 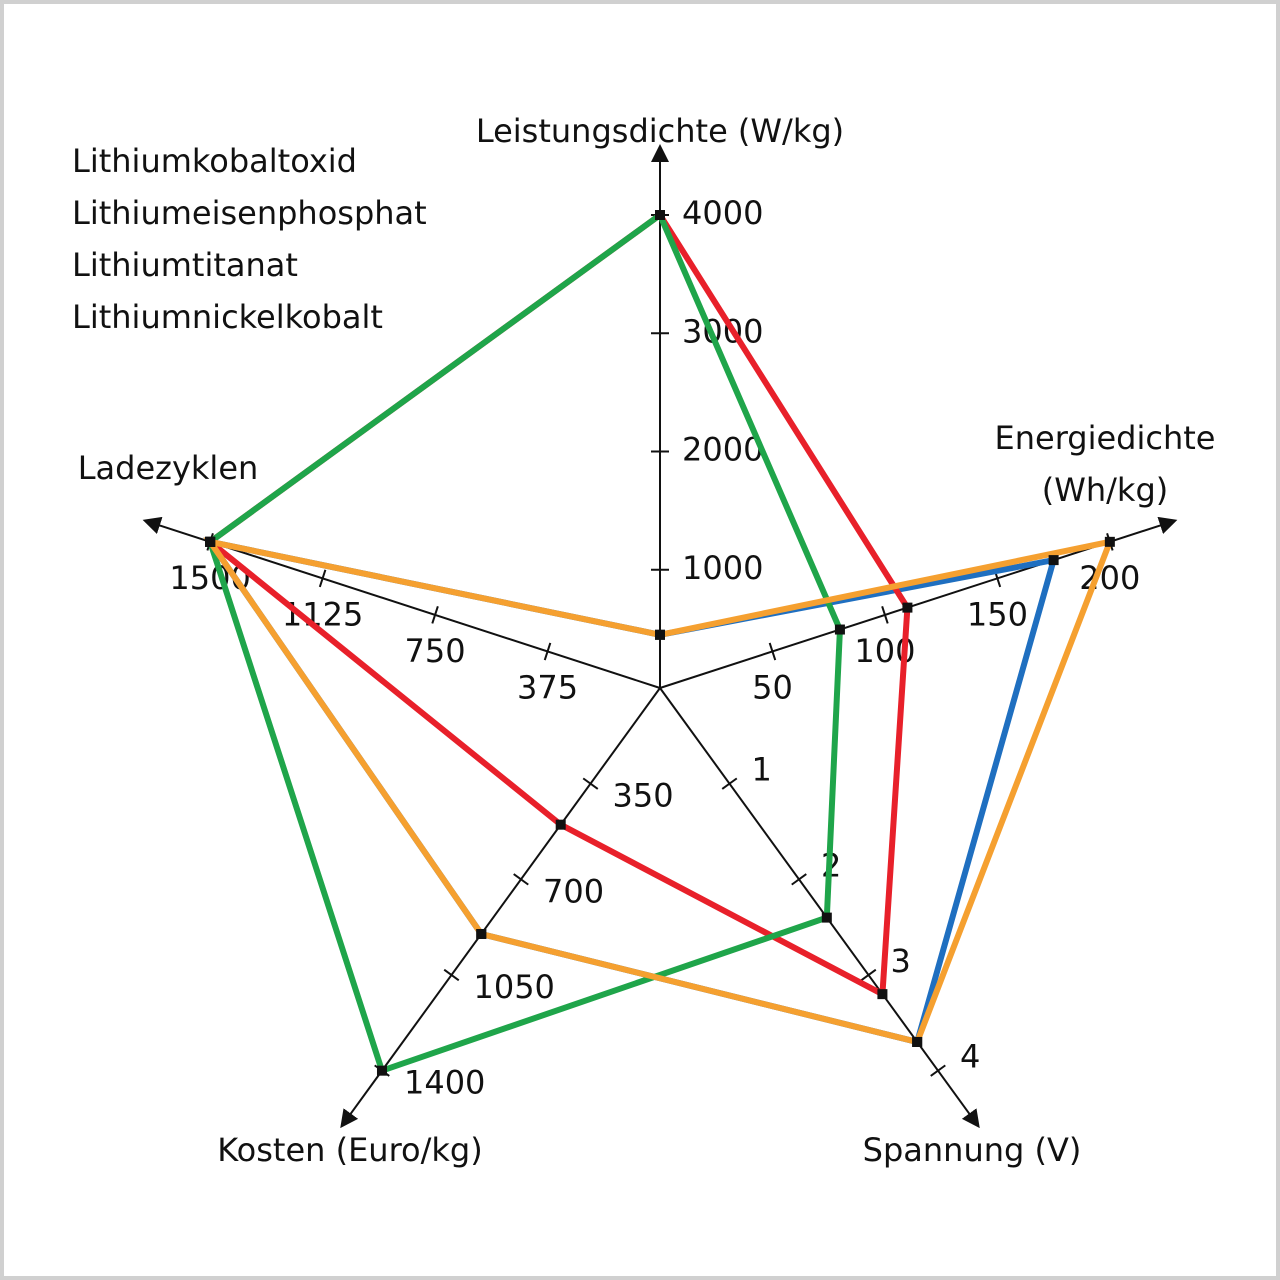 What do you see at coordinates (972, 1150) in the screenshot?
I see `axis-label: Spannung (V)` at bounding box center [972, 1150].